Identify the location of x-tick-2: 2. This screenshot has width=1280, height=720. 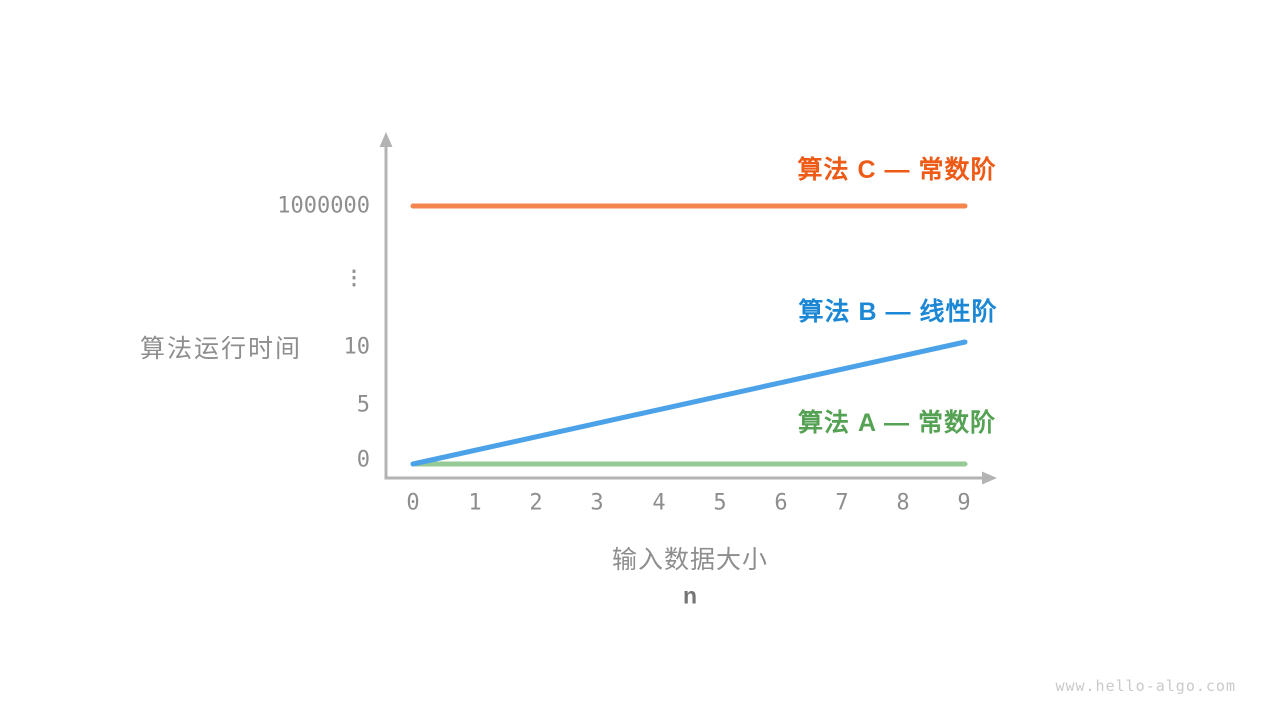
(536, 503).